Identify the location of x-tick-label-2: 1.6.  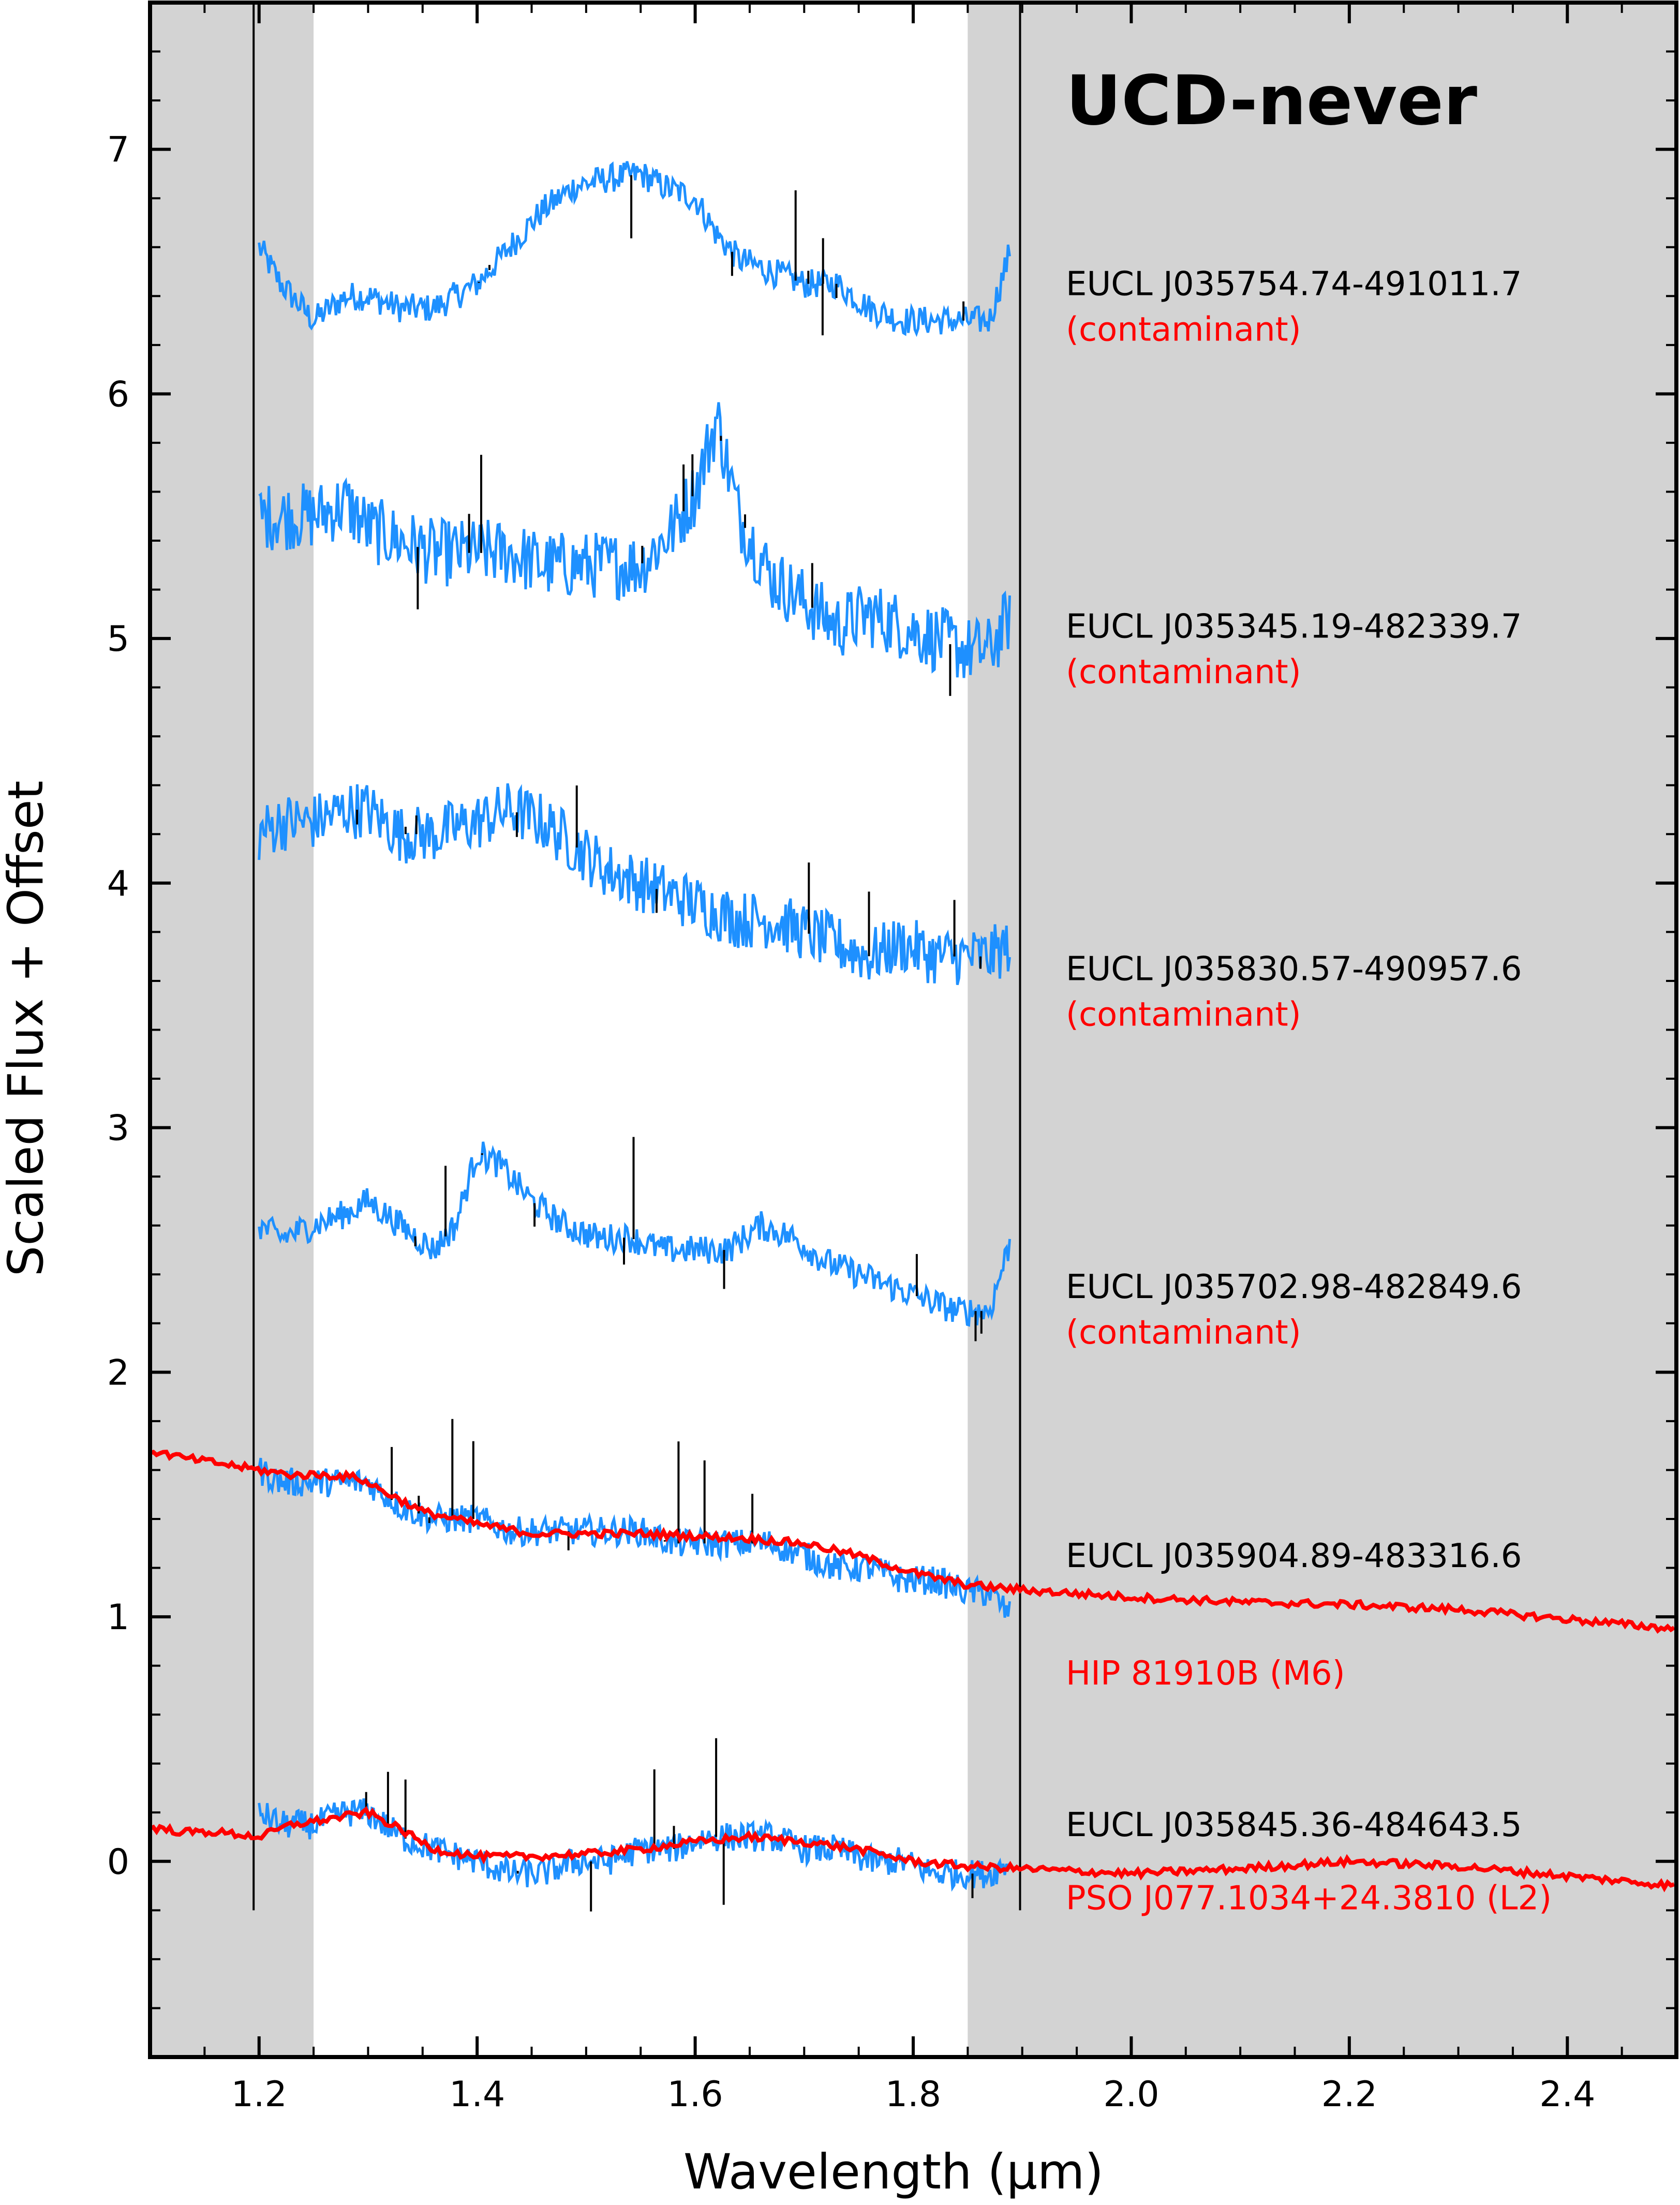
(695, 2094).